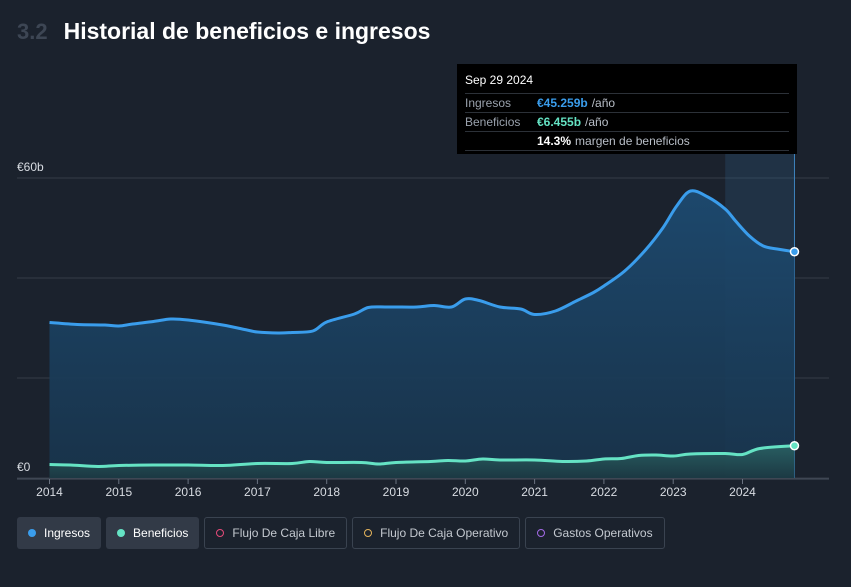  What do you see at coordinates (188, 492) in the screenshot?
I see `x-tick-label: 2016` at bounding box center [188, 492].